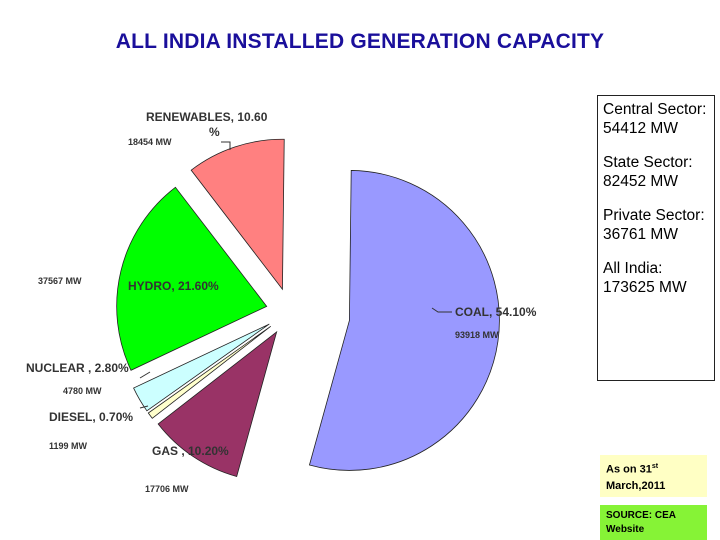 Image resolution: width=720 pixels, height=540 pixels. Describe the element at coordinates (648, 172) in the screenshot. I see `state-sector-text: State Sector: 82452 MW` at that location.